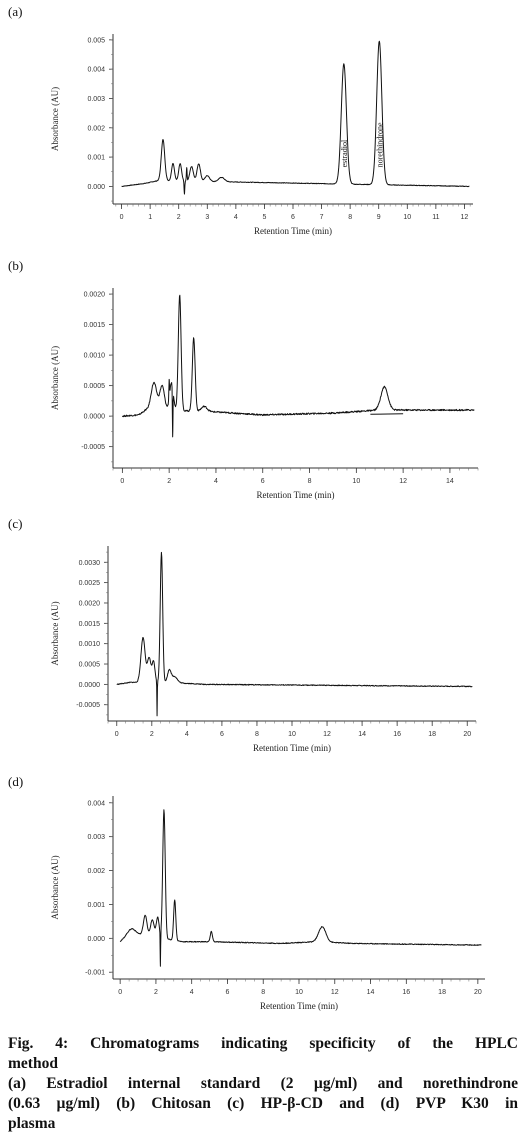  What do you see at coordinates (387, 414) in the screenshot?
I see `peak-baseline-marker` at bounding box center [387, 414].